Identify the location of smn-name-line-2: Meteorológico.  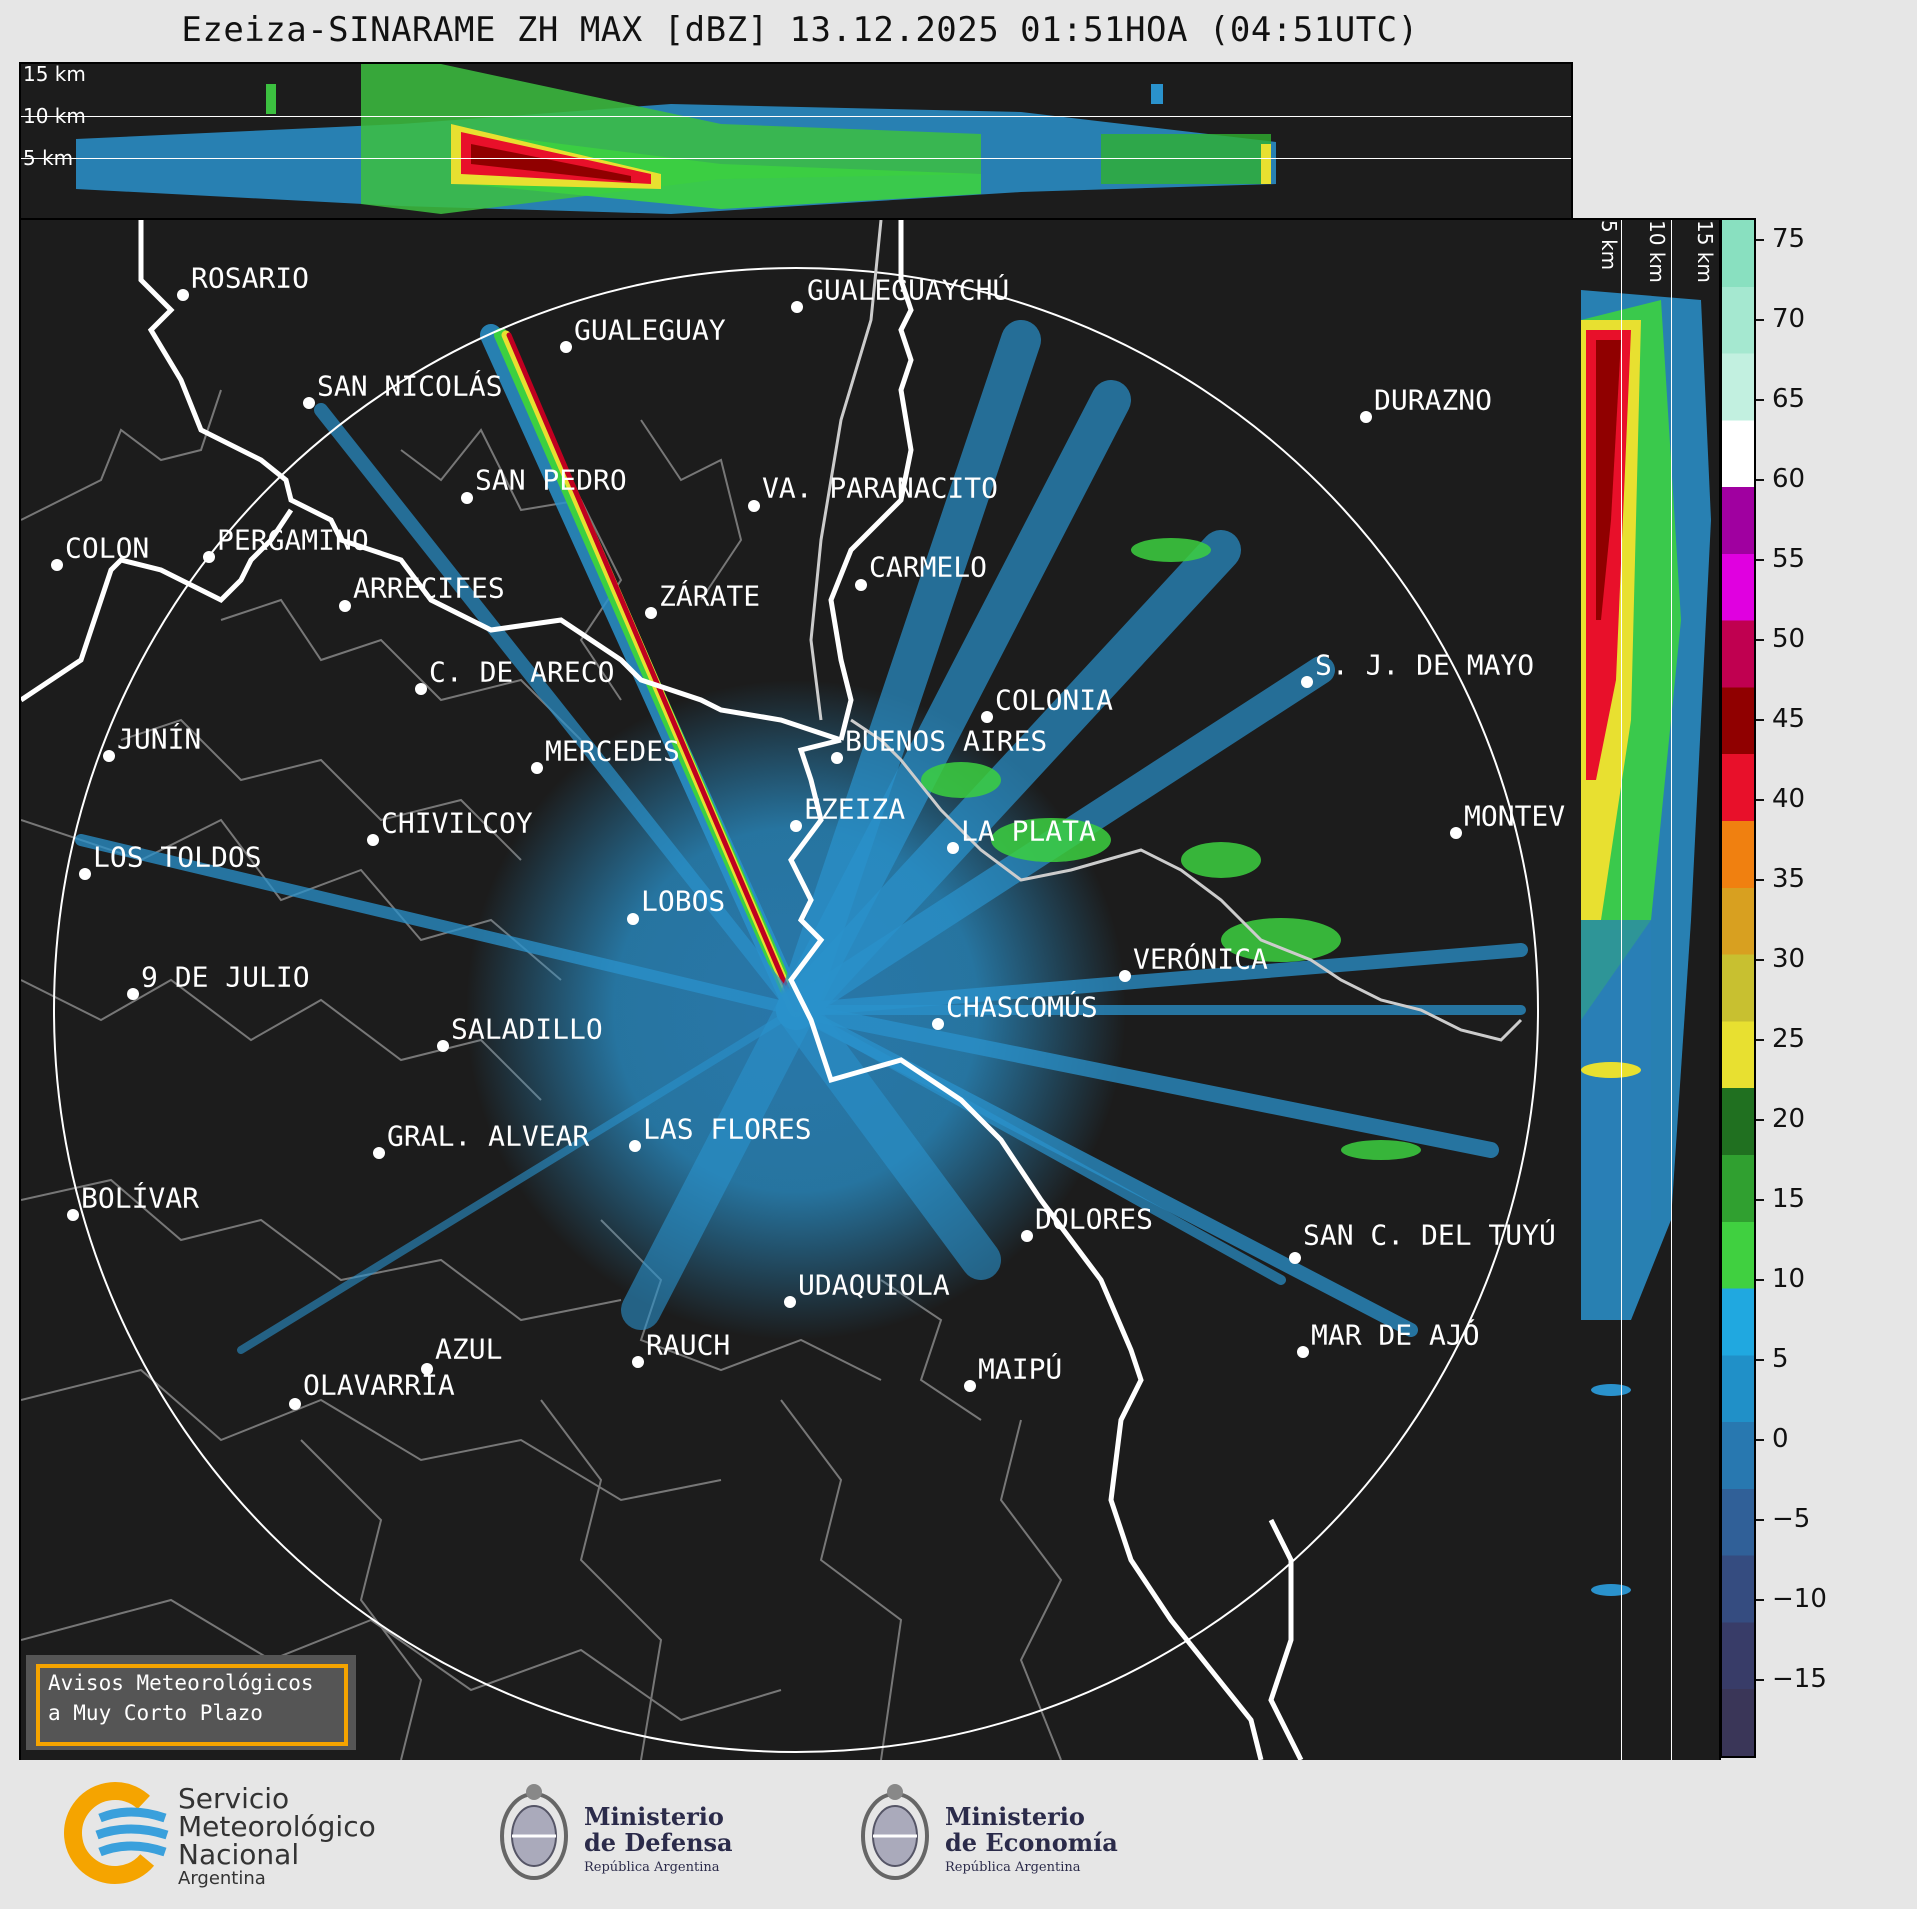
(277, 1826).